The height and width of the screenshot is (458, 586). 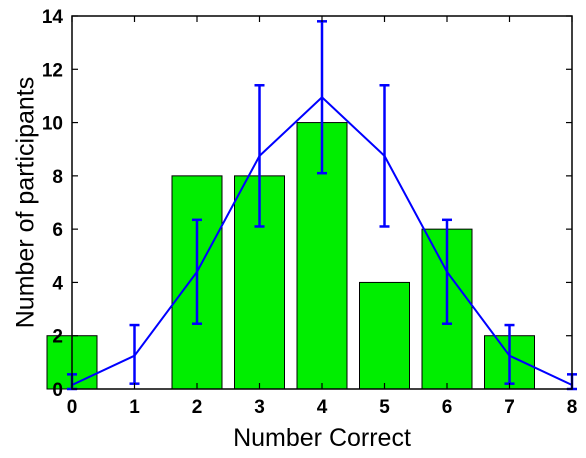 I want to click on x-tick-label: 1, so click(x=134, y=407).